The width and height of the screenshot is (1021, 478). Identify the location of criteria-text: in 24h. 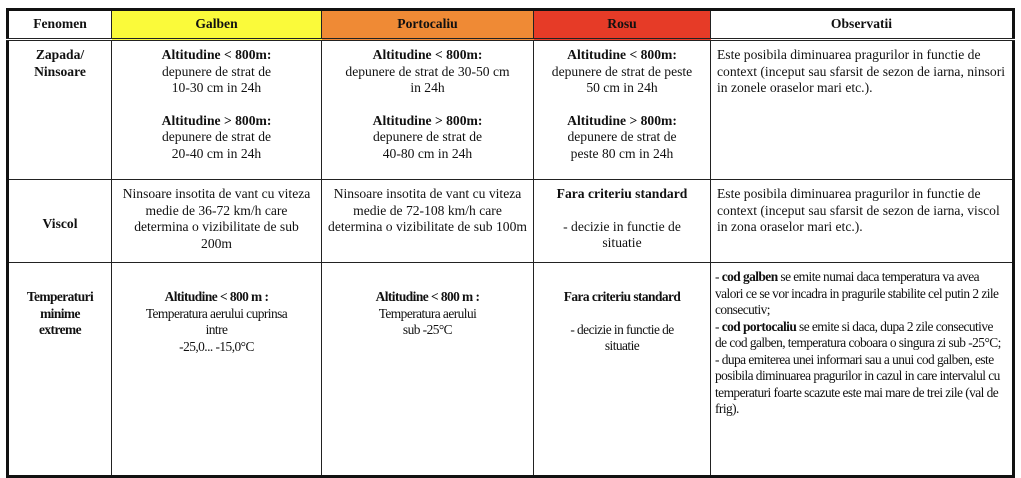
(427, 87).